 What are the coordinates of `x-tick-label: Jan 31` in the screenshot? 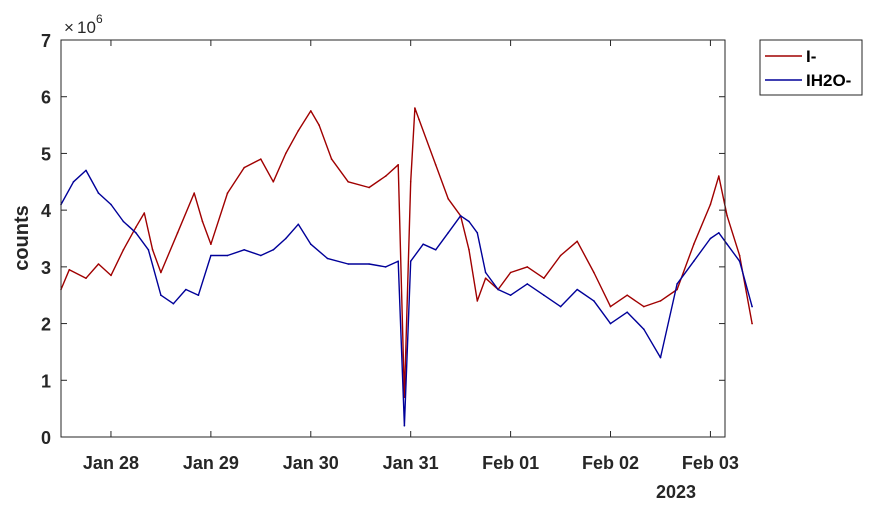 It's located at (411, 463).